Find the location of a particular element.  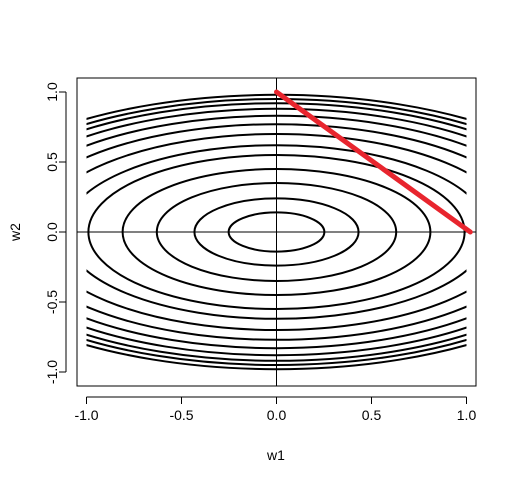

y-tick-label: -0.5 is located at coordinates (52, 302).